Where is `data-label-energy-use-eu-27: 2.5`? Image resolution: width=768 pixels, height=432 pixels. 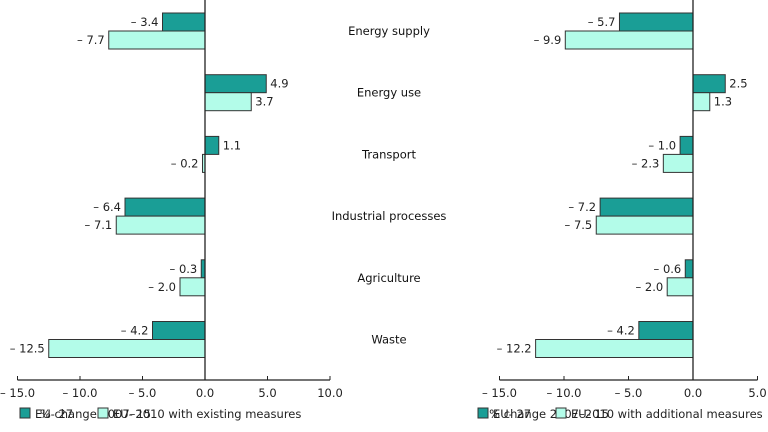
data-label-energy-use-eu-27: 2.5 is located at coordinates (738, 84).